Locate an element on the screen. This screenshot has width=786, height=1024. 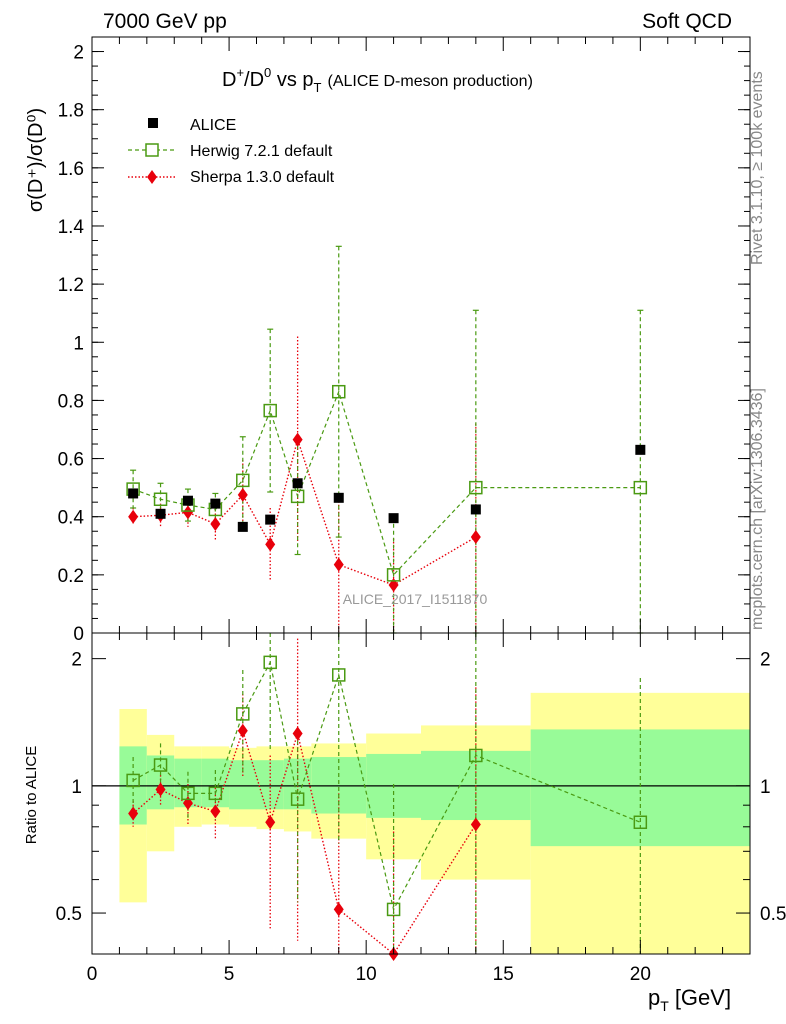
herwig-line is located at coordinates (386, 483).